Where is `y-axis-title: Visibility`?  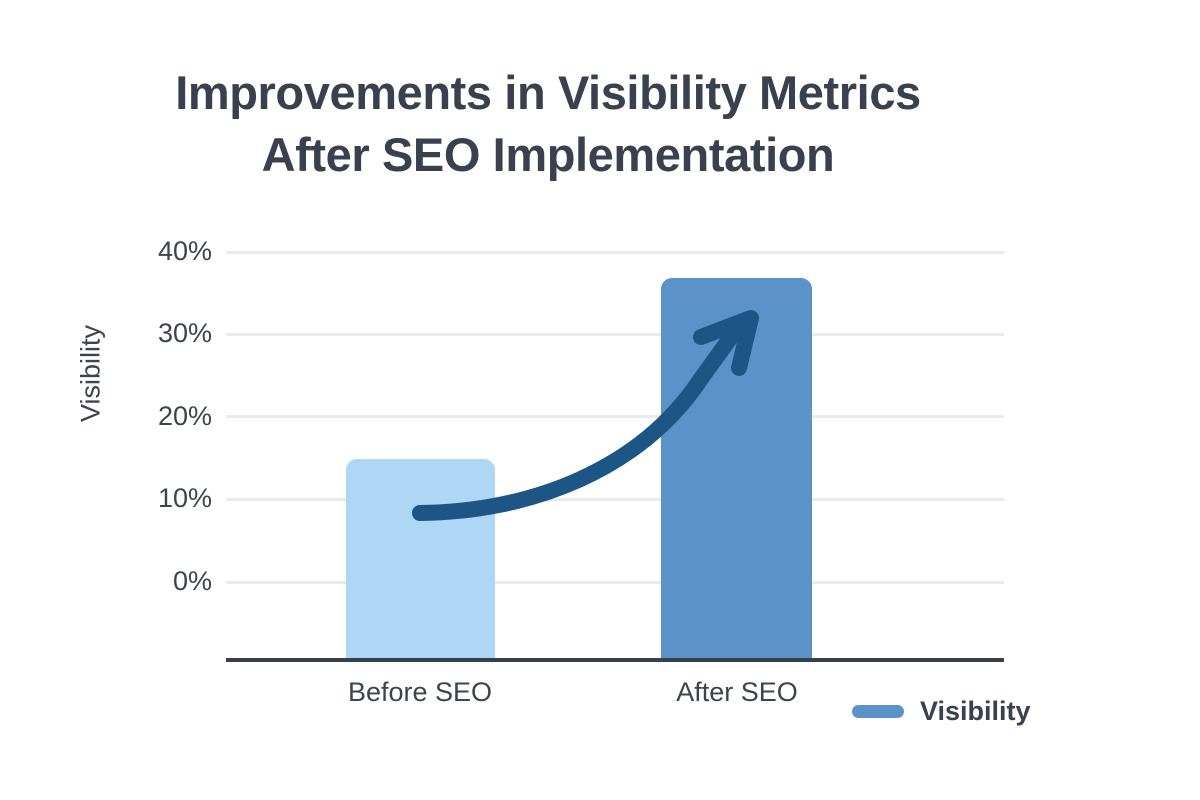
y-axis-title: Visibility is located at coordinates (90, 373).